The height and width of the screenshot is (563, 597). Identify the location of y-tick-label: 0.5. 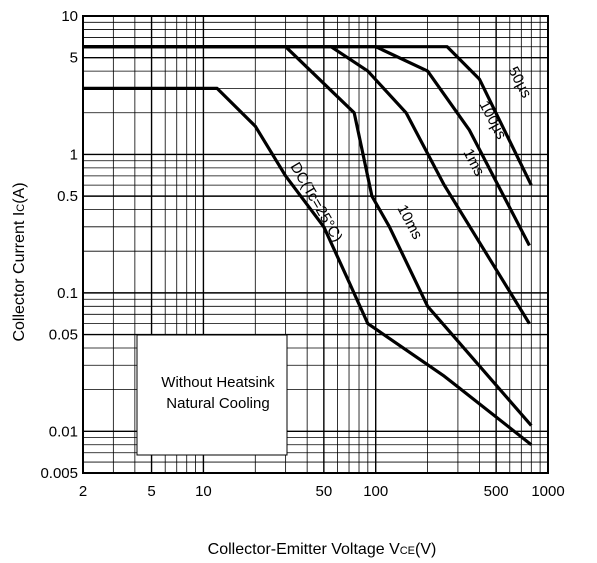
(67, 196).